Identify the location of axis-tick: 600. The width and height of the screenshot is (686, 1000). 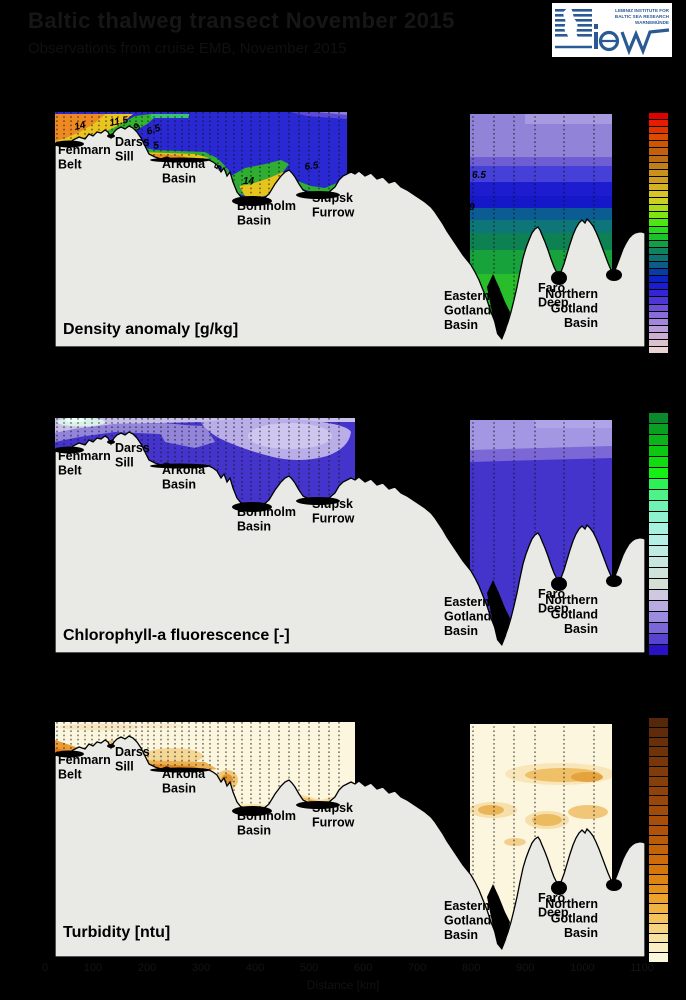
(363, 968).